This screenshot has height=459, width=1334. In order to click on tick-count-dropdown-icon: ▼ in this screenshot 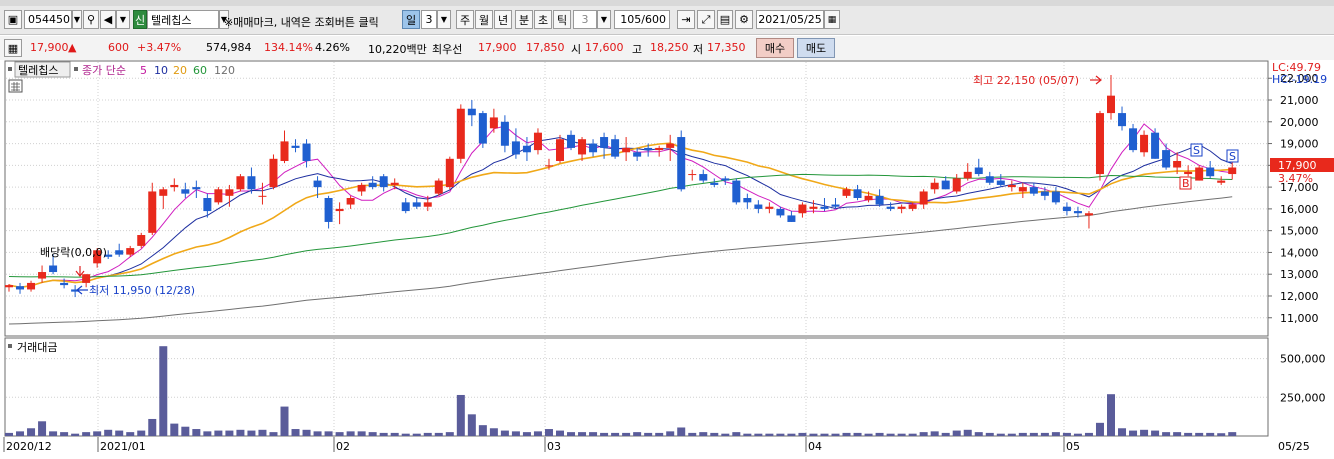, I will do `click(604, 19)`.